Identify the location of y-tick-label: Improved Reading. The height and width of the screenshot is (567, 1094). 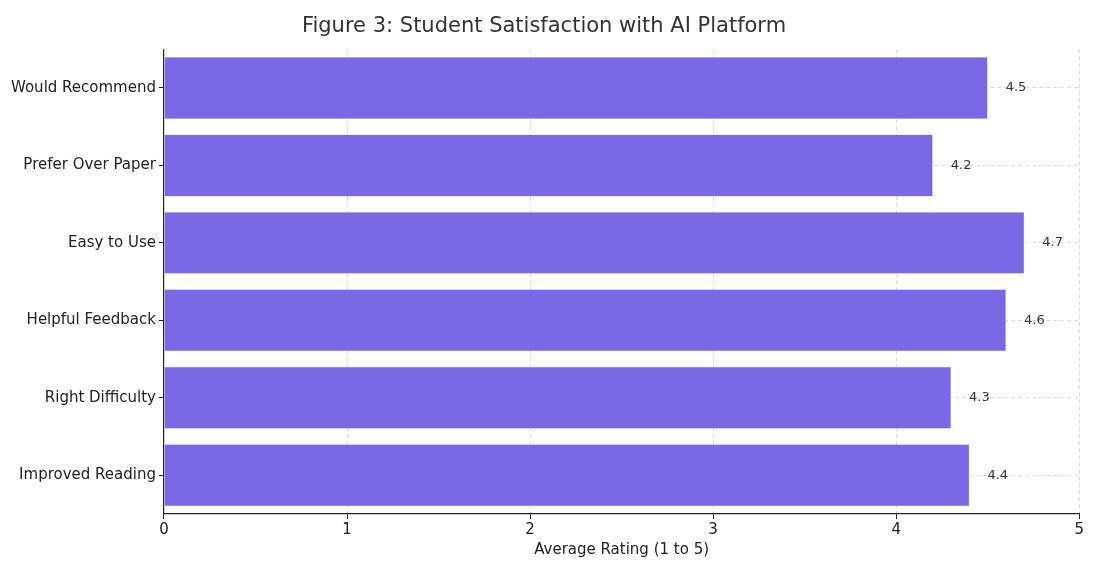
(87, 474).